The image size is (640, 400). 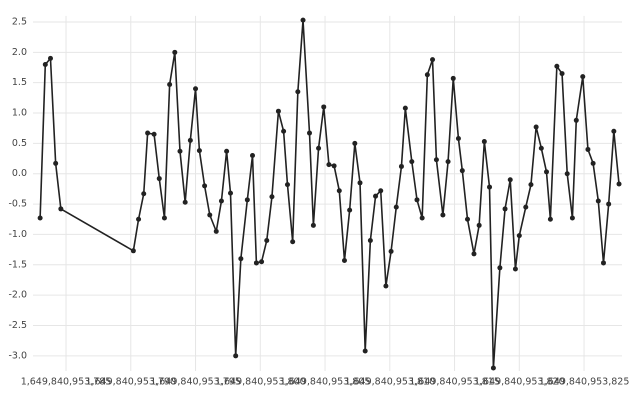 I want to click on x-tick-label: 1,649,840,953,810, so click(x=389, y=382).